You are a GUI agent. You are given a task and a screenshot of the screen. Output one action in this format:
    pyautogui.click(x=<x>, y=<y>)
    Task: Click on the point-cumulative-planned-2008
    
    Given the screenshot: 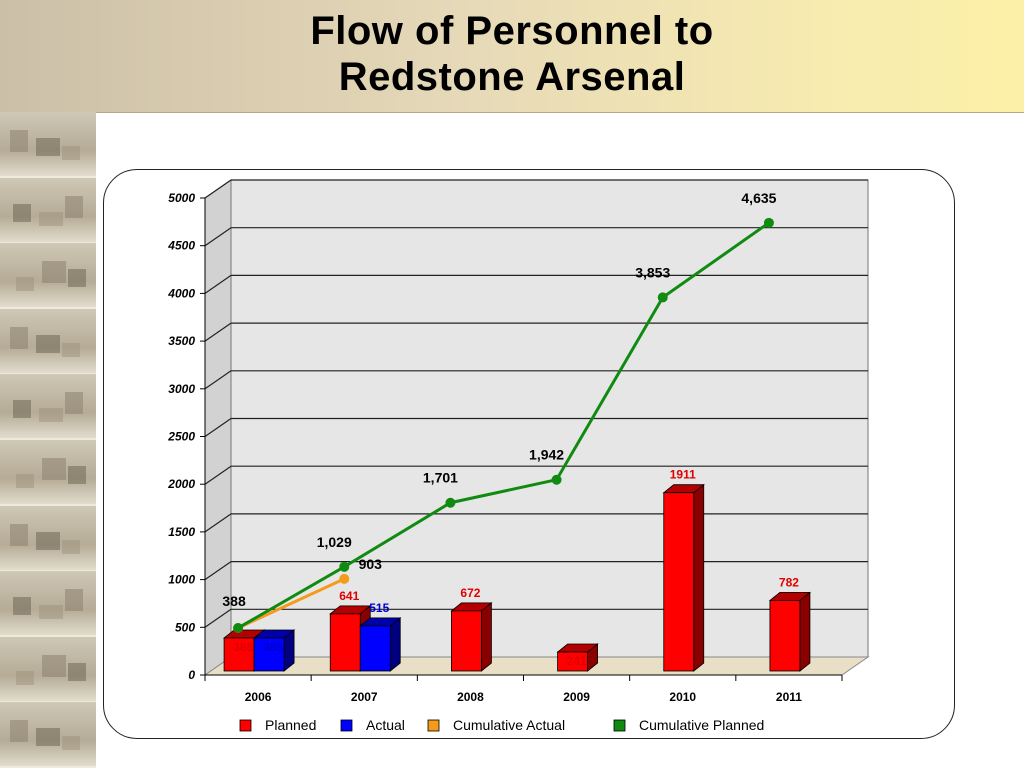 What is the action you would take?
    pyautogui.click(x=450, y=502)
    